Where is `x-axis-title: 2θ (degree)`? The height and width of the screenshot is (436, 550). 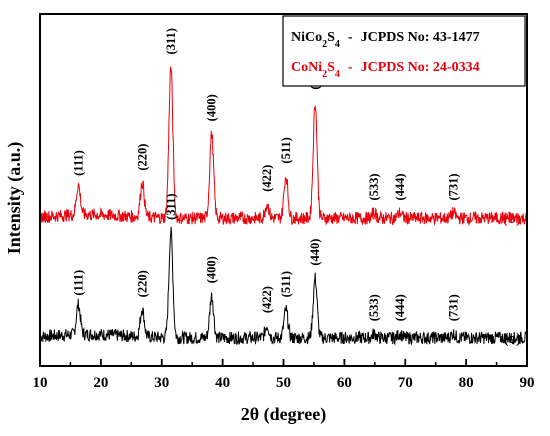 x-axis-title: 2θ (degree) is located at coordinates (284, 414).